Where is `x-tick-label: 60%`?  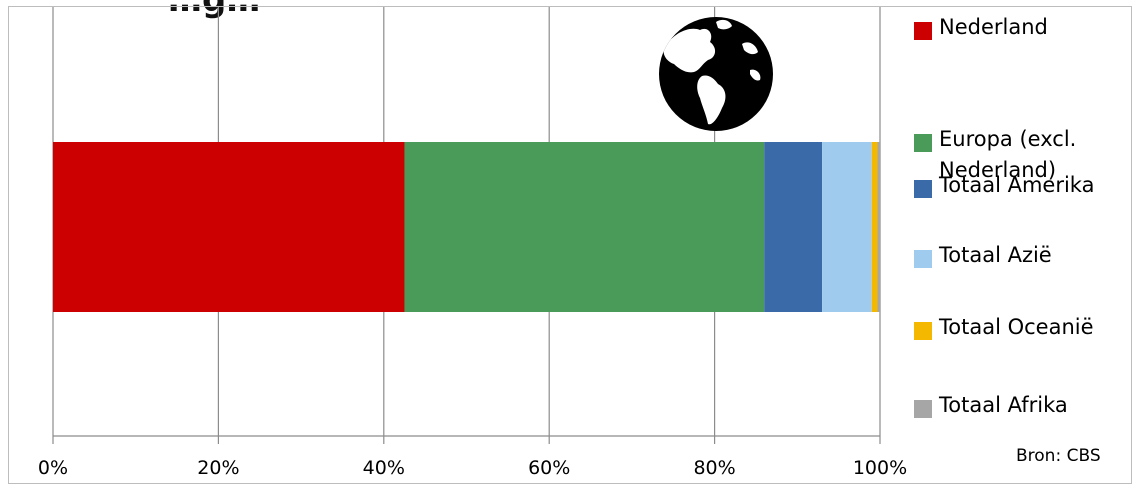
x-tick-label: 60% is located at coordinates (549, 468).